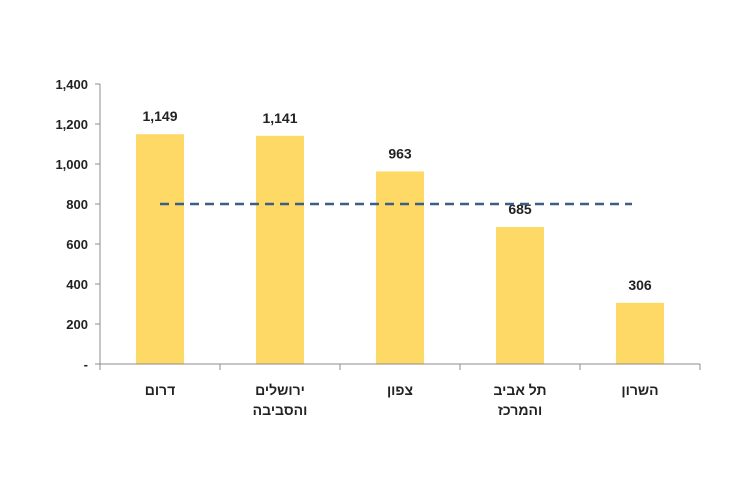 The width and height of the screenshot is (730, 486). Describe the element at coordinates (280, 410) in the screenshot. I see `x-tick-label-line: והסביבה` at that location.